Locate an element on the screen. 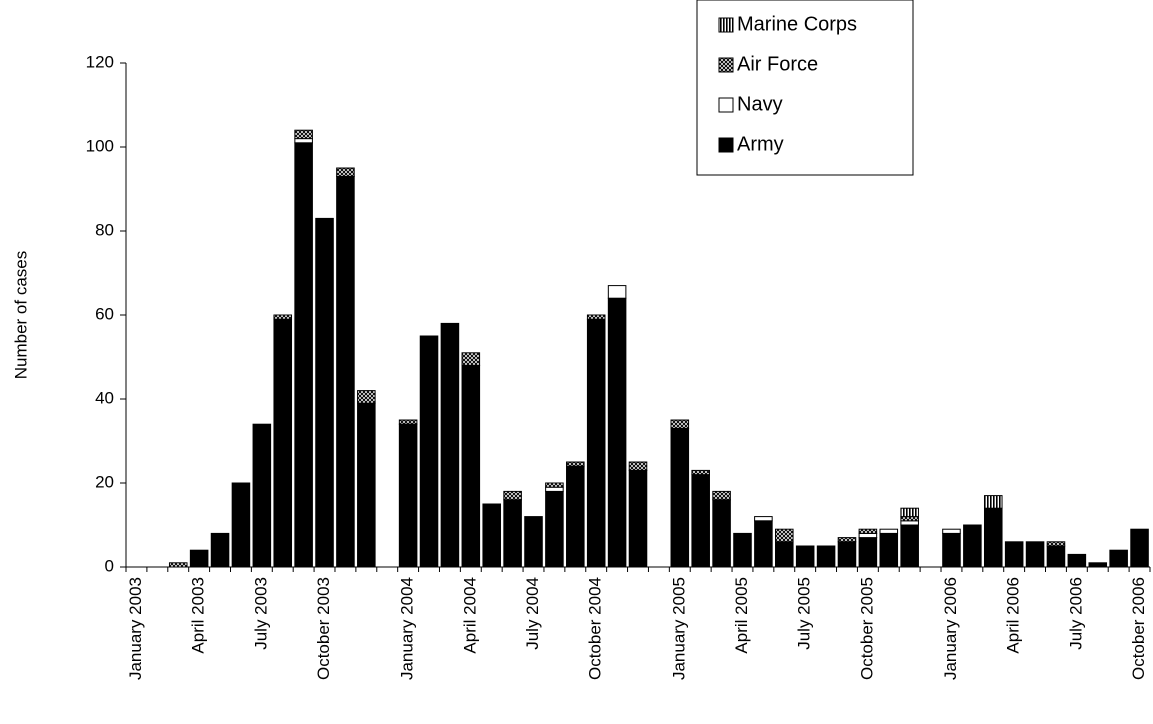 Image resolution: width=1153 pixels, height=724 pixels. x-tick-label: July 2006 is located at coordinates (1075, 613).